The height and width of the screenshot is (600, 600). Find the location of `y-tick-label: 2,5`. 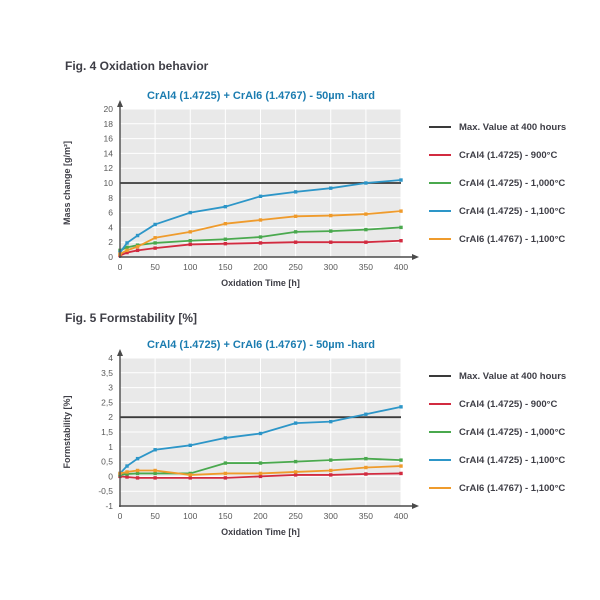

y-tick-label: 2,5 is located at coordinates (107, 402).